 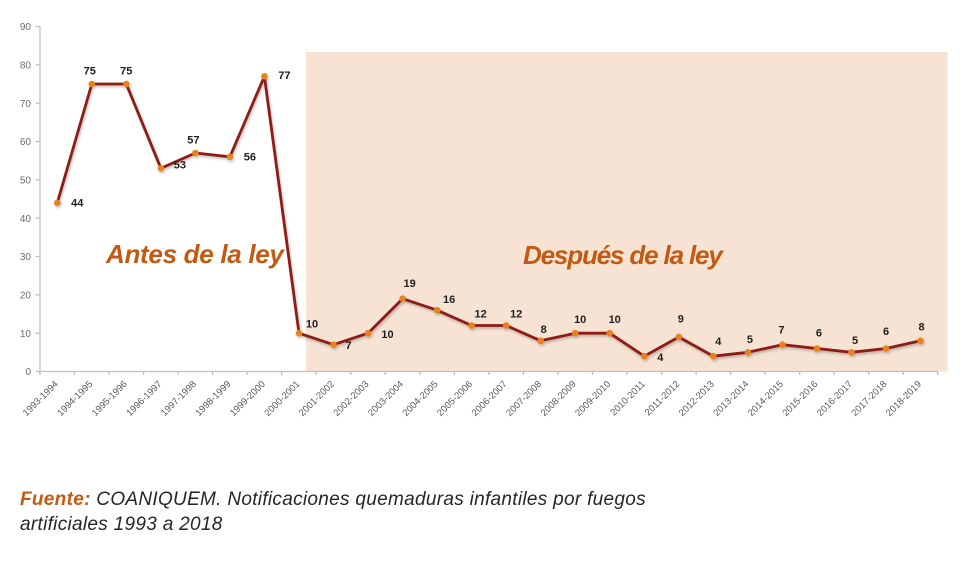 What do you see at coordinates (75, 399) in the screenshot?
I see `svg-text: 1994-1995` at bounding box center [75, 399].